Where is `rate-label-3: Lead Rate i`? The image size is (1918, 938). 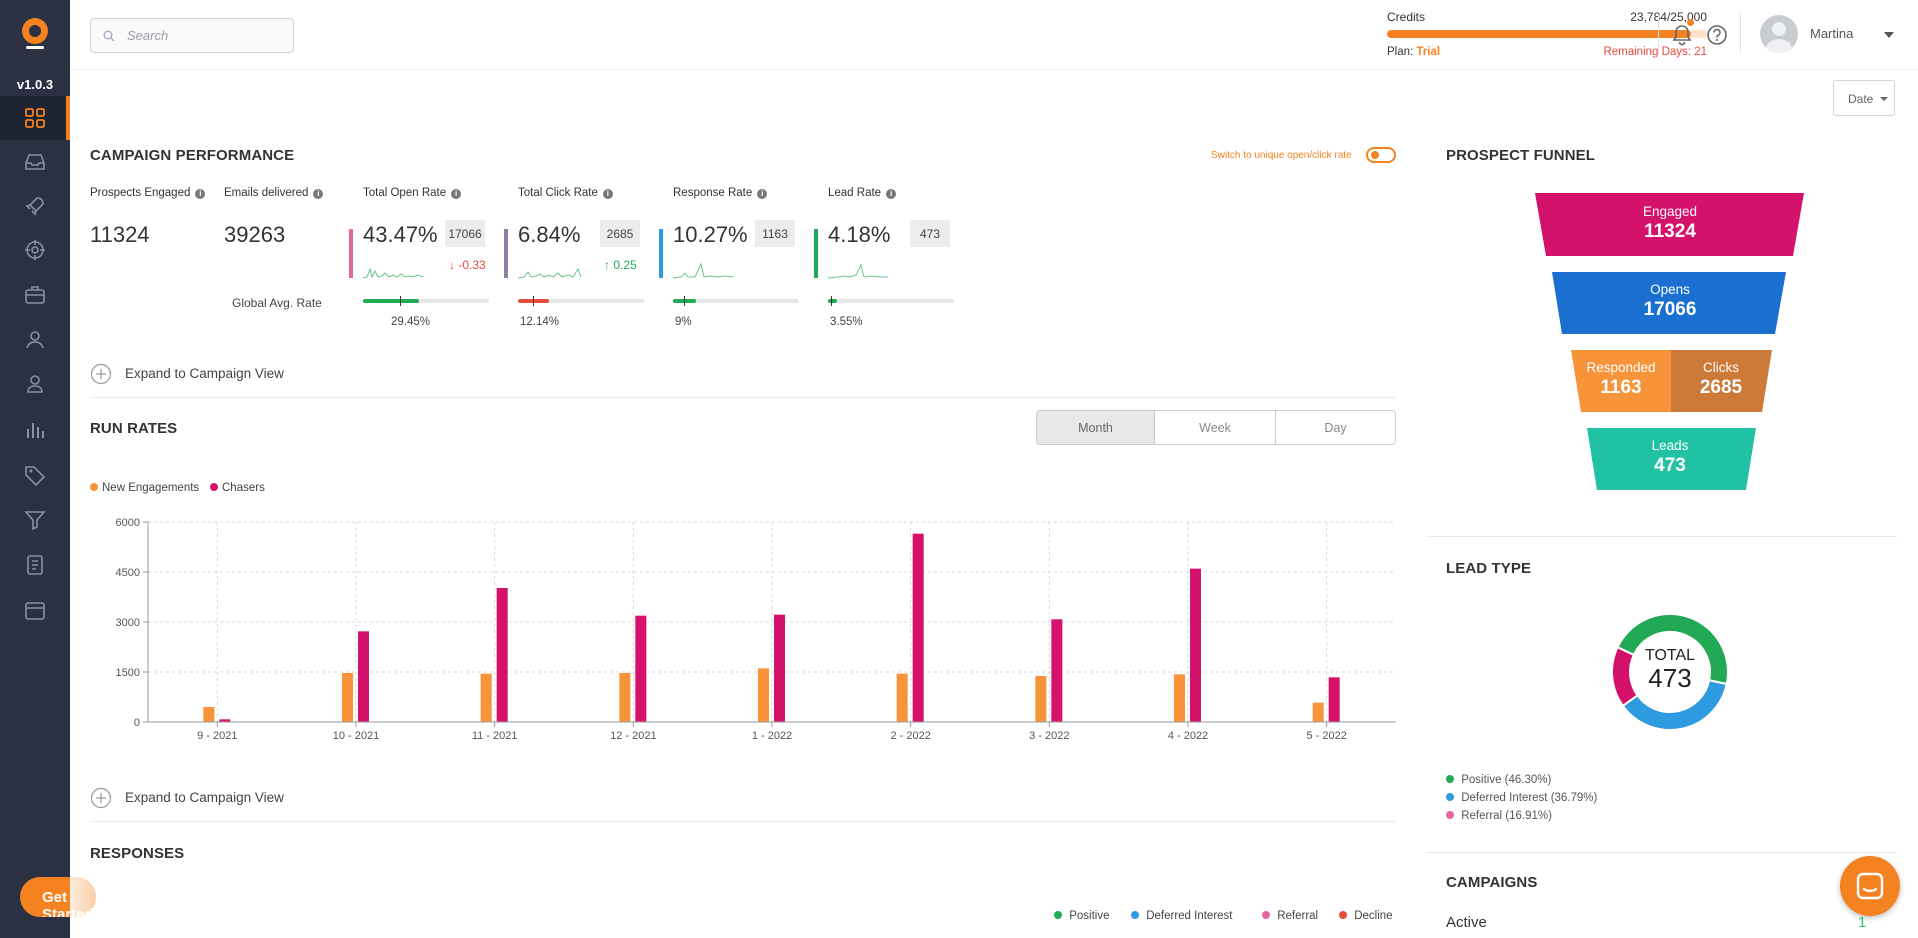 rate-label-3: Lead Rate i is located at coordinates (862, 193).